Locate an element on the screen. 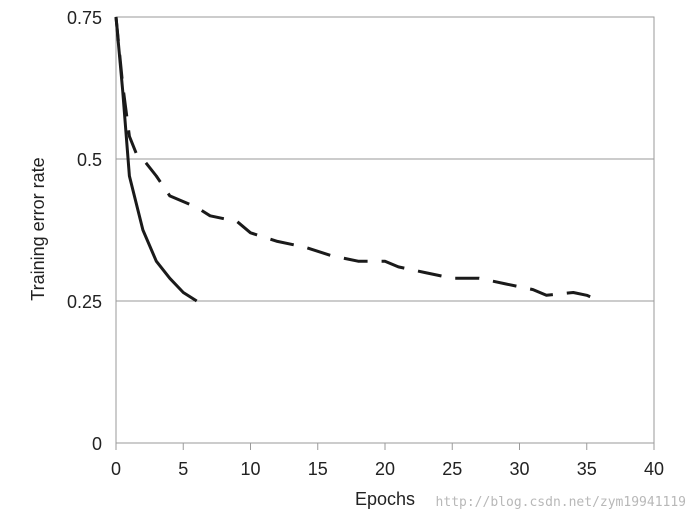 This screenshot has height=521, width=696. x-tick-label: 0 is located at coordinates (116, 469).